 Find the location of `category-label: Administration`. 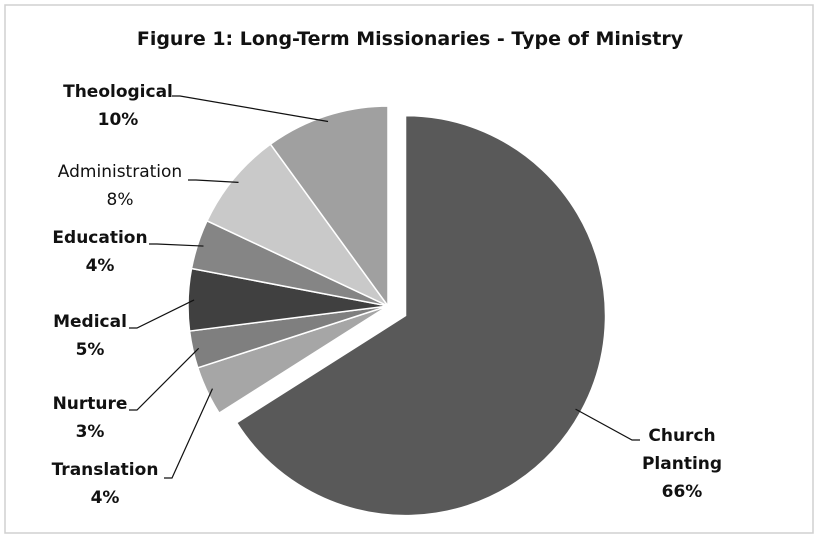

category-label: Administration is located at coordinates (120, 172).